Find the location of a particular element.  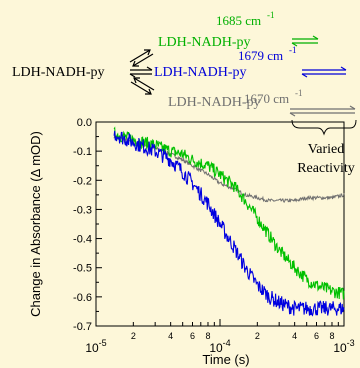

top-species-label: LDH-NADH-py is located at coordinates (204, 42).